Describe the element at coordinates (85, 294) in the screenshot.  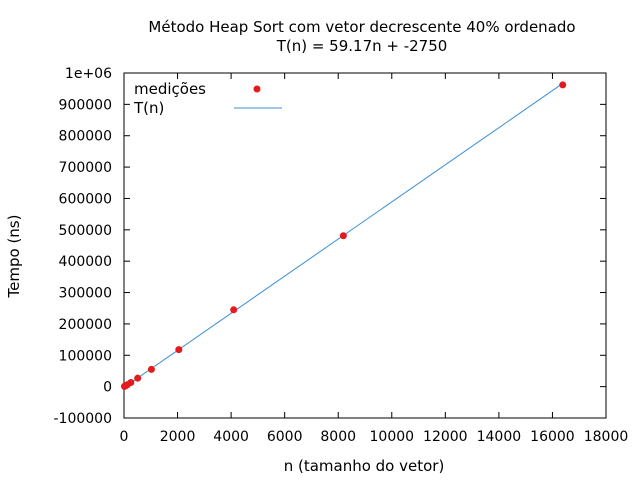
I see `y-tick-label: 300000` at that location.